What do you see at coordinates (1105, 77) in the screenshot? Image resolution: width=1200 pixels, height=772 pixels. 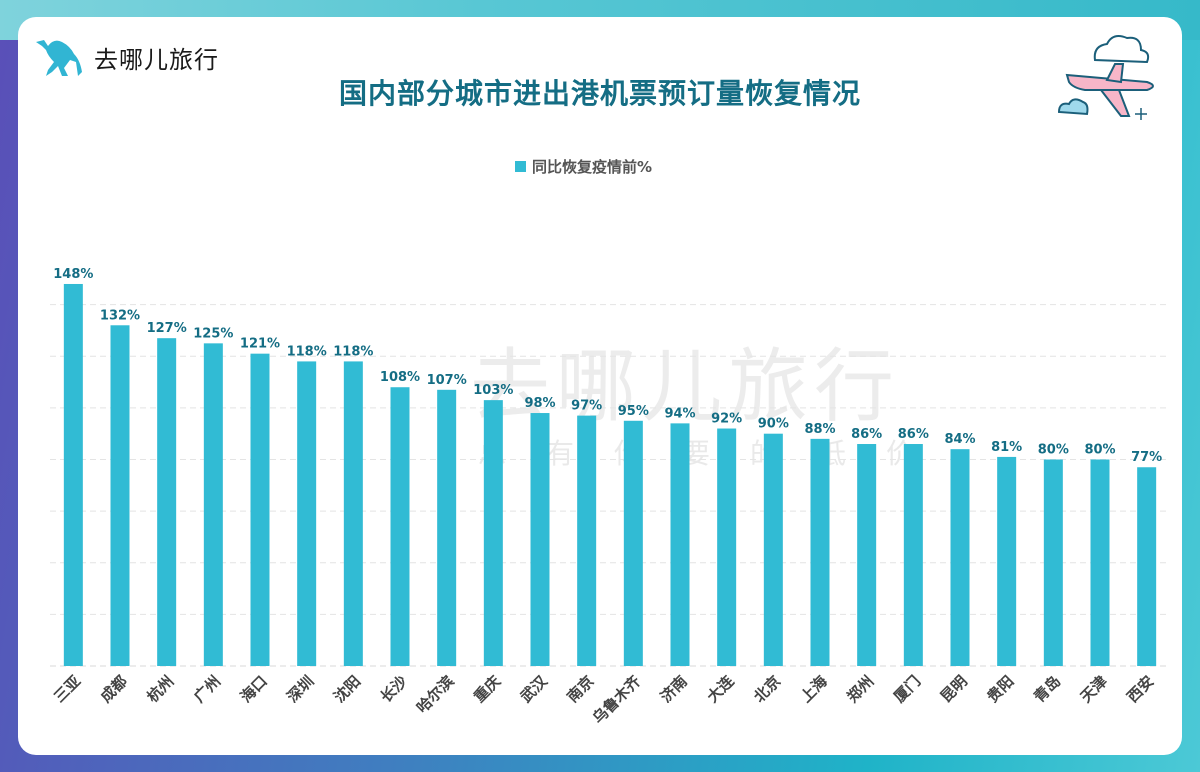 I see `plane-cloud-icon` at bounding box center [1105, 77].